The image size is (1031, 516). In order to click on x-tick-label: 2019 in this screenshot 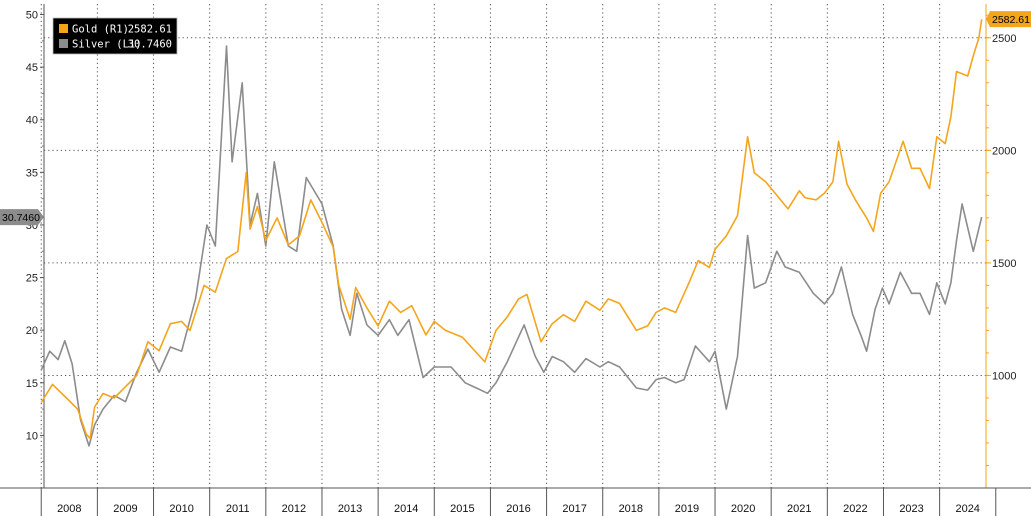, I will do `click(687, 509)`.